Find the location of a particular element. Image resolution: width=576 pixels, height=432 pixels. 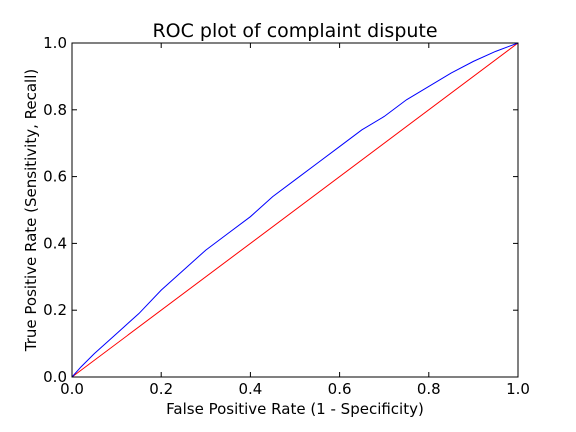

x-tick-label: 0.8 is located at coordinates (429, 389).